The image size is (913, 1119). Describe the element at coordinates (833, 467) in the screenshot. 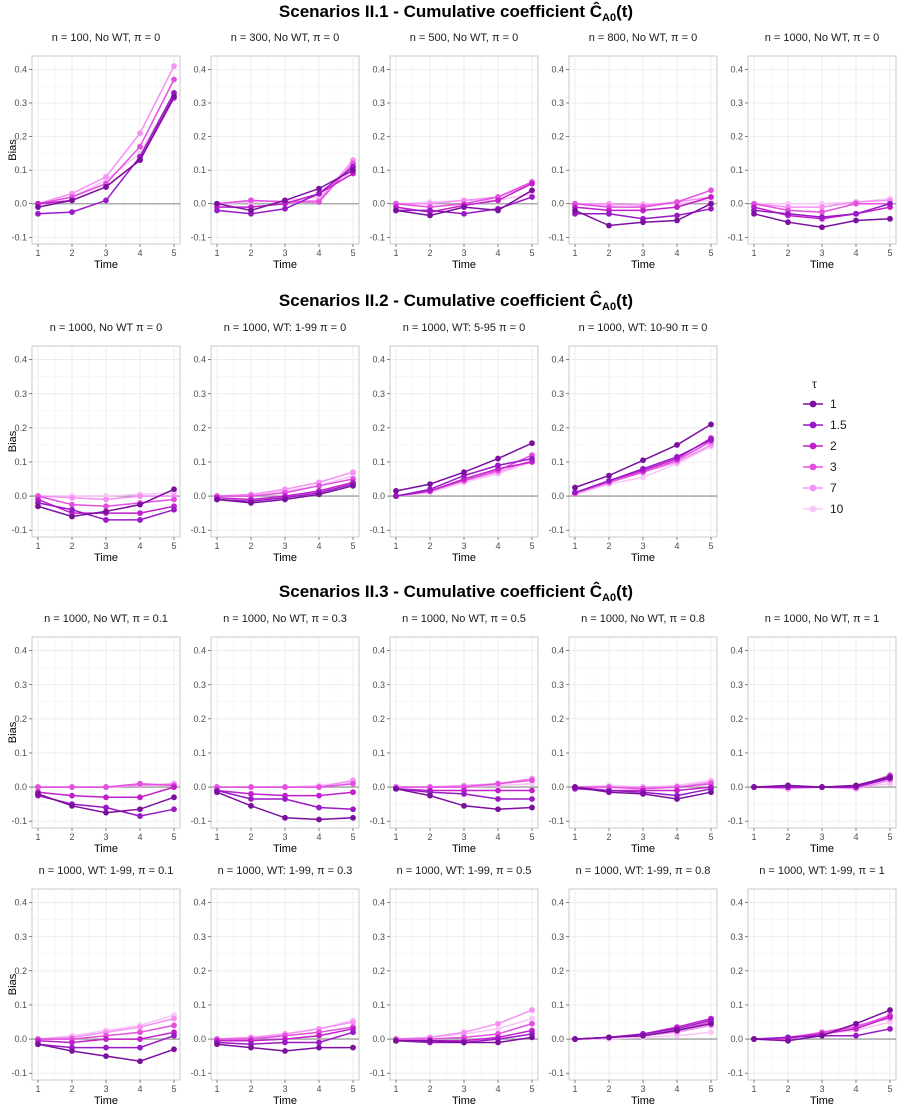

I see `legend-label: 3` at that location.